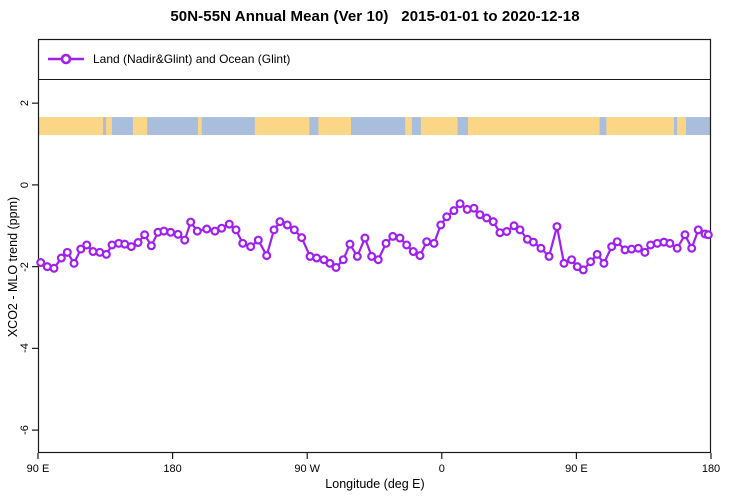 Image resolution: width=750 pixels, height=500 pixels. I want to click on y-tick-label: 0, so click(25, 184).